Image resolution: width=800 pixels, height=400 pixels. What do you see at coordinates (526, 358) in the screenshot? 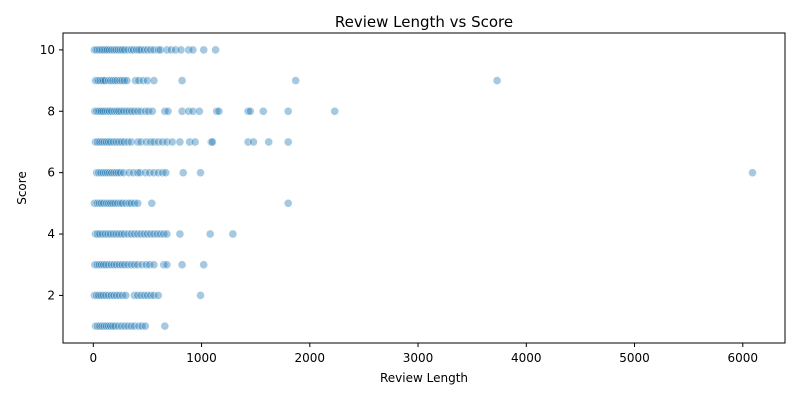
I see `x-tick-label: 4000` at bounding box center [526, 358].